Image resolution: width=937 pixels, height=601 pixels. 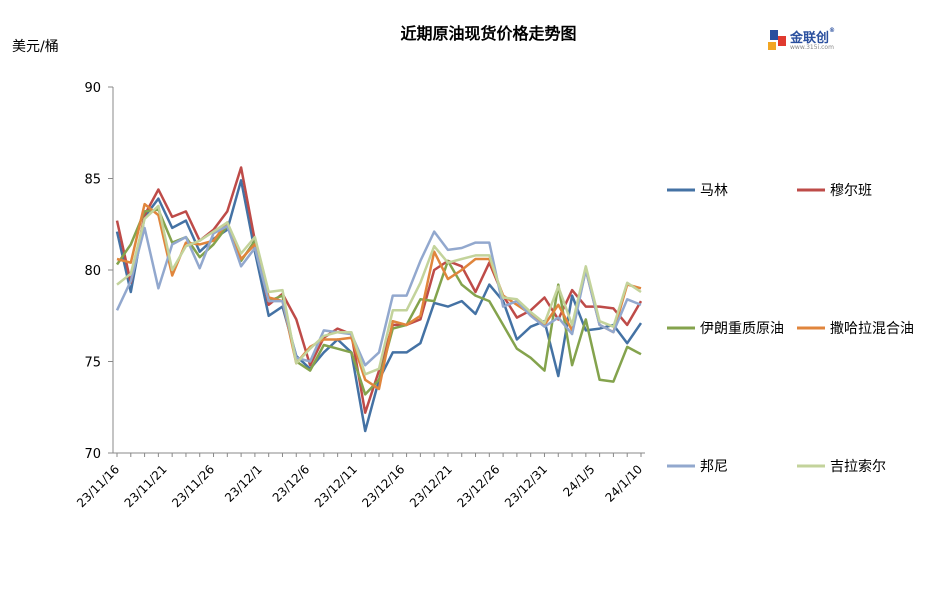 I want to click on x-tick-label: 23/11/26, so click(x=193, y=486).